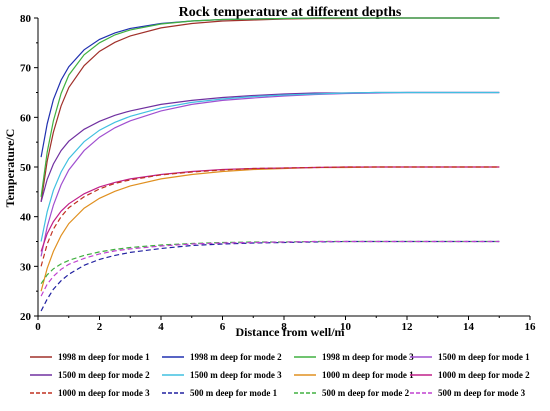 The height and width of the screenshot is (411, 550). Describe the element at coordinates (531, 327) in the screenshot. I see `x-tick-label-8: 16` at that location.